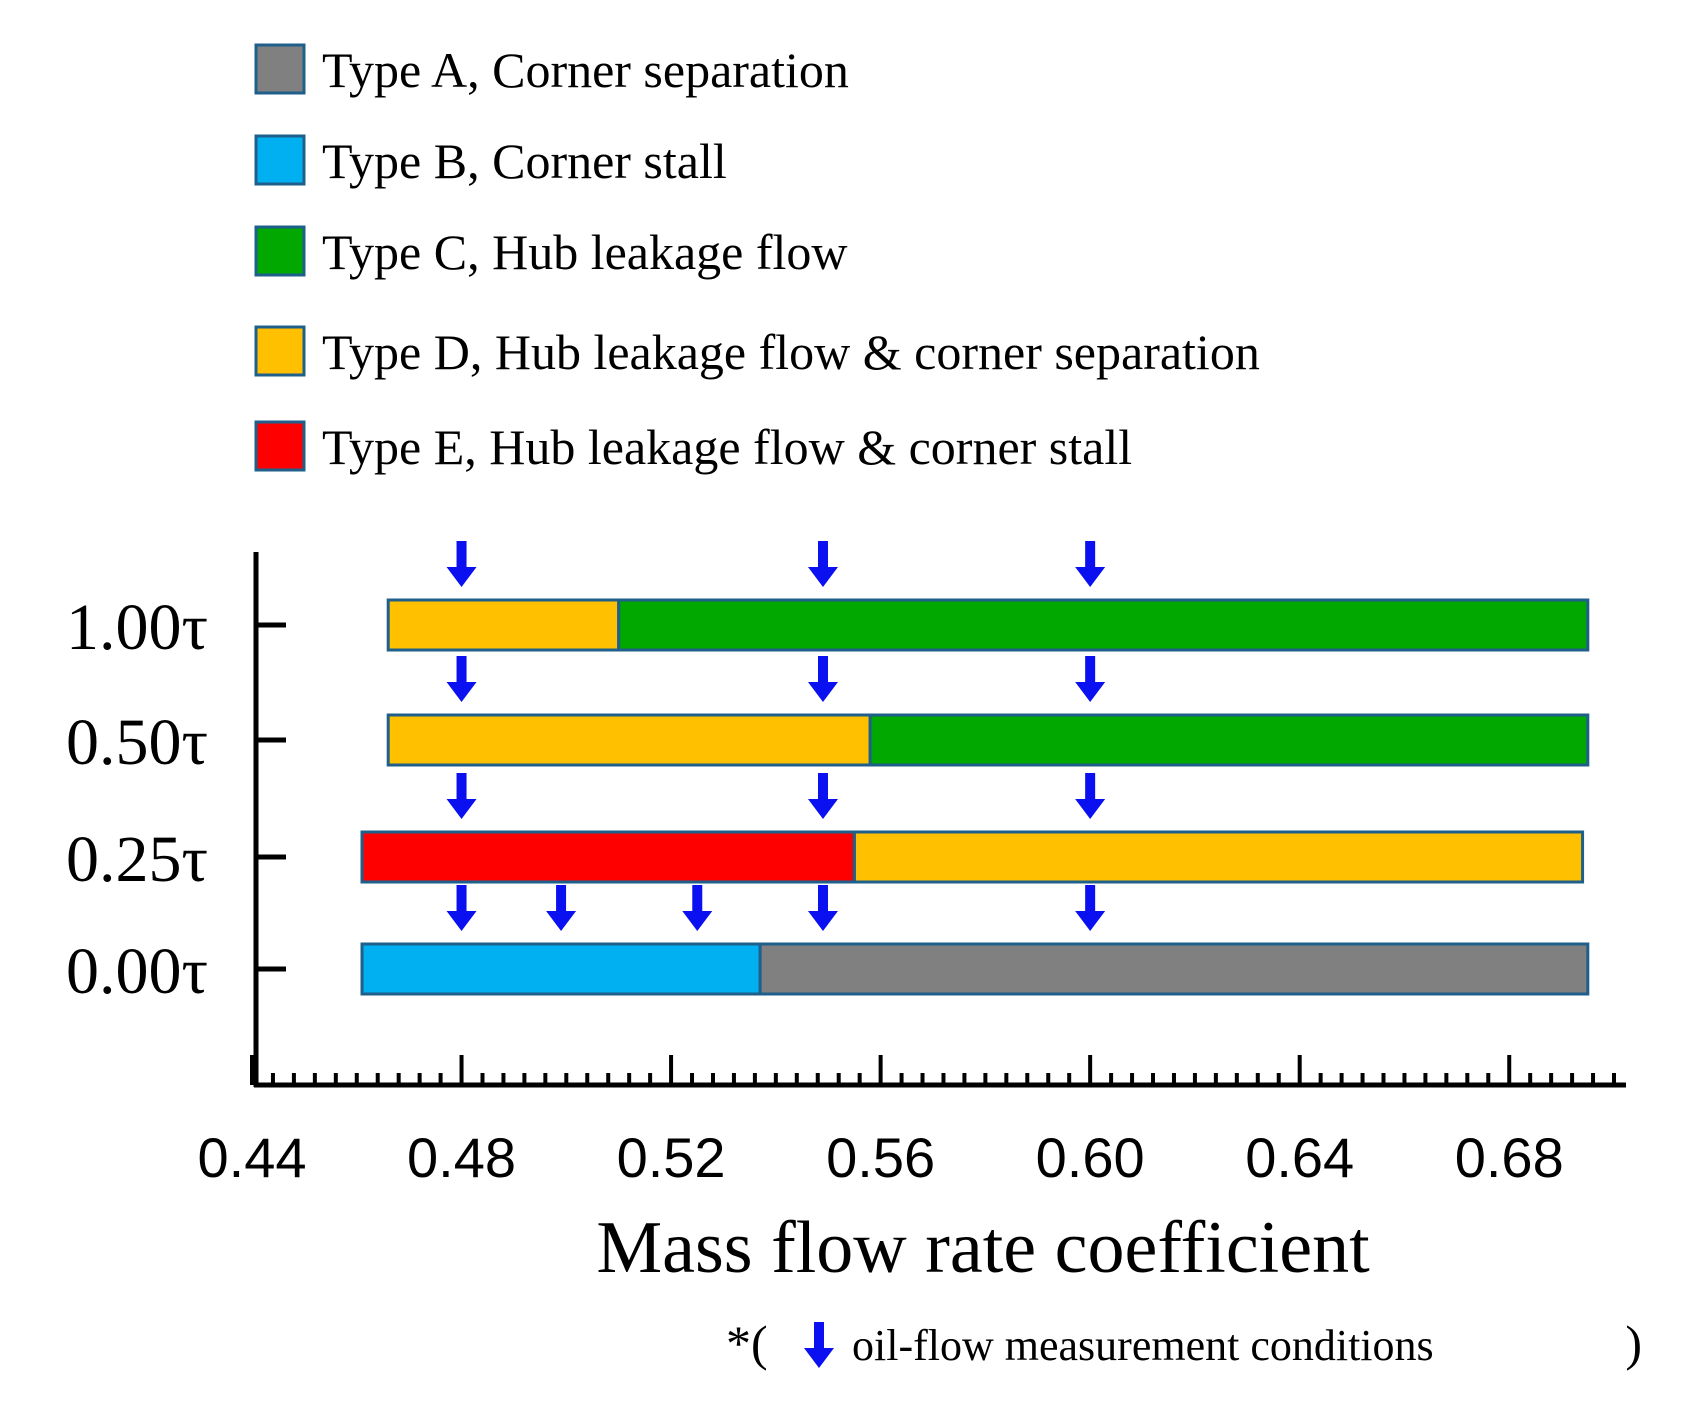 The height and width of the screenshot is (1410, 1682). I want to click on x-tick-label-0-44: 0.44, so click(252, 1157).